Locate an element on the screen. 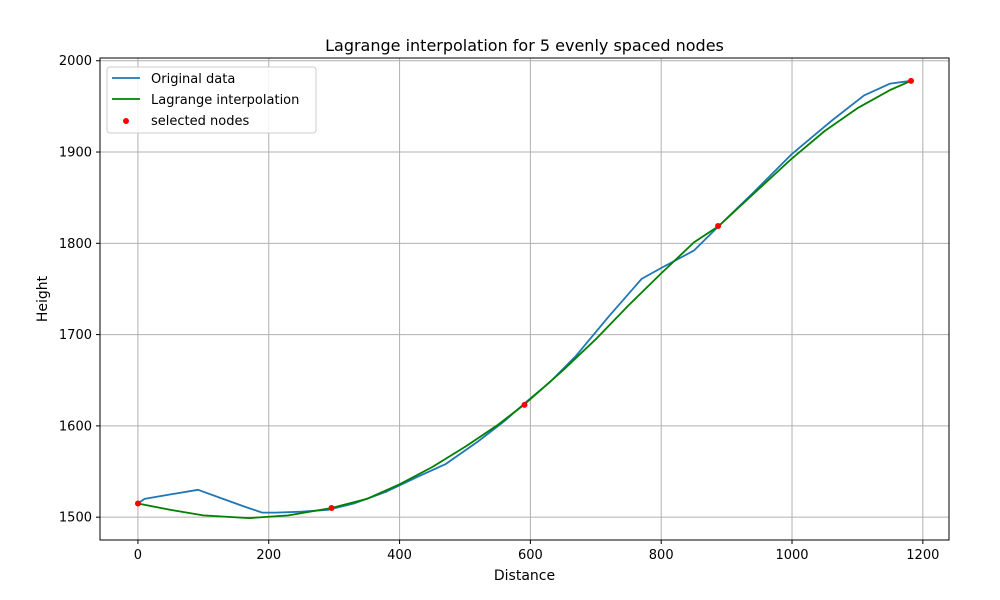  x-tick-label: 600 is located at coordinates (530, 555).